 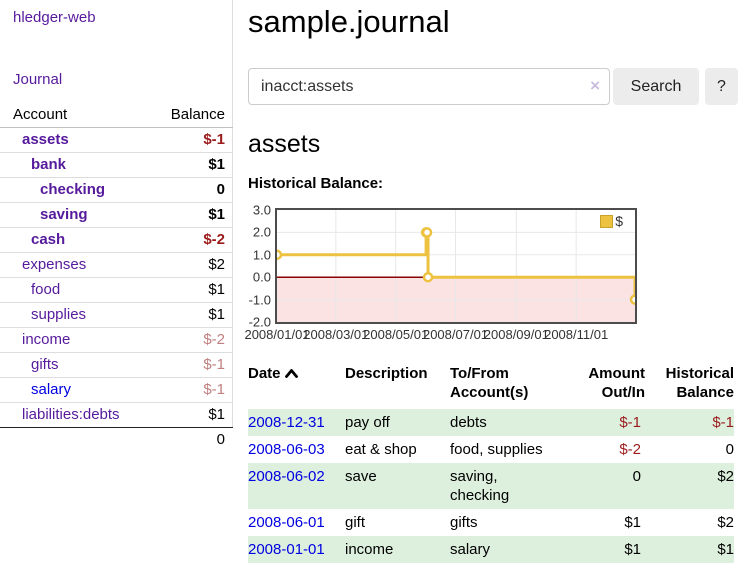 What do you see at coordinates (355, 522) in the screenshot?
I see `transaction-description: gift` at bounding box center [355, 522].